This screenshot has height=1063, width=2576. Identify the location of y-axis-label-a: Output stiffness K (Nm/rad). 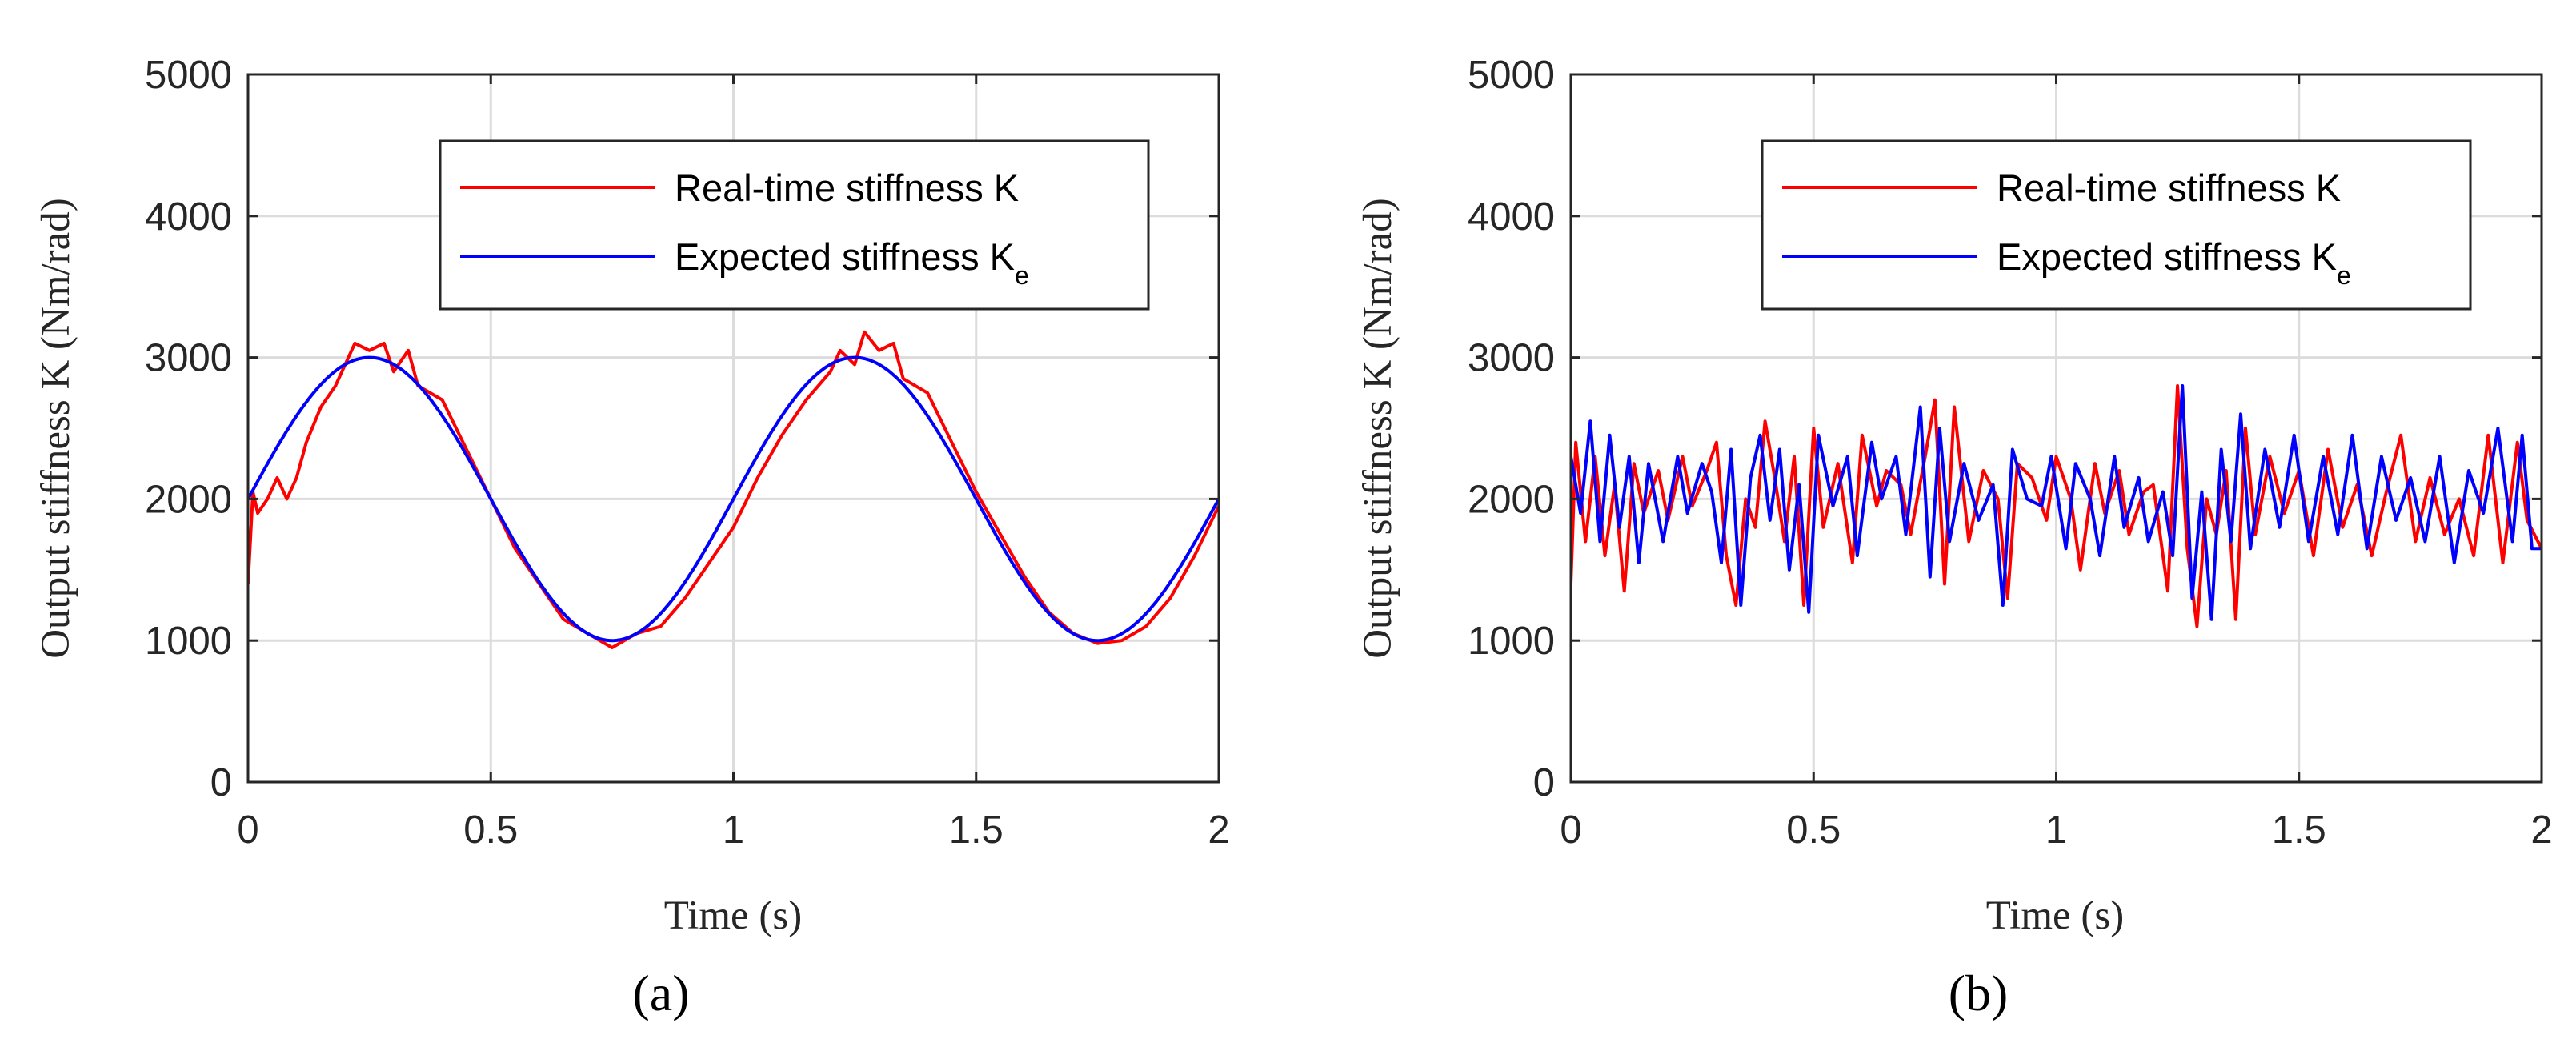
(56, 428).